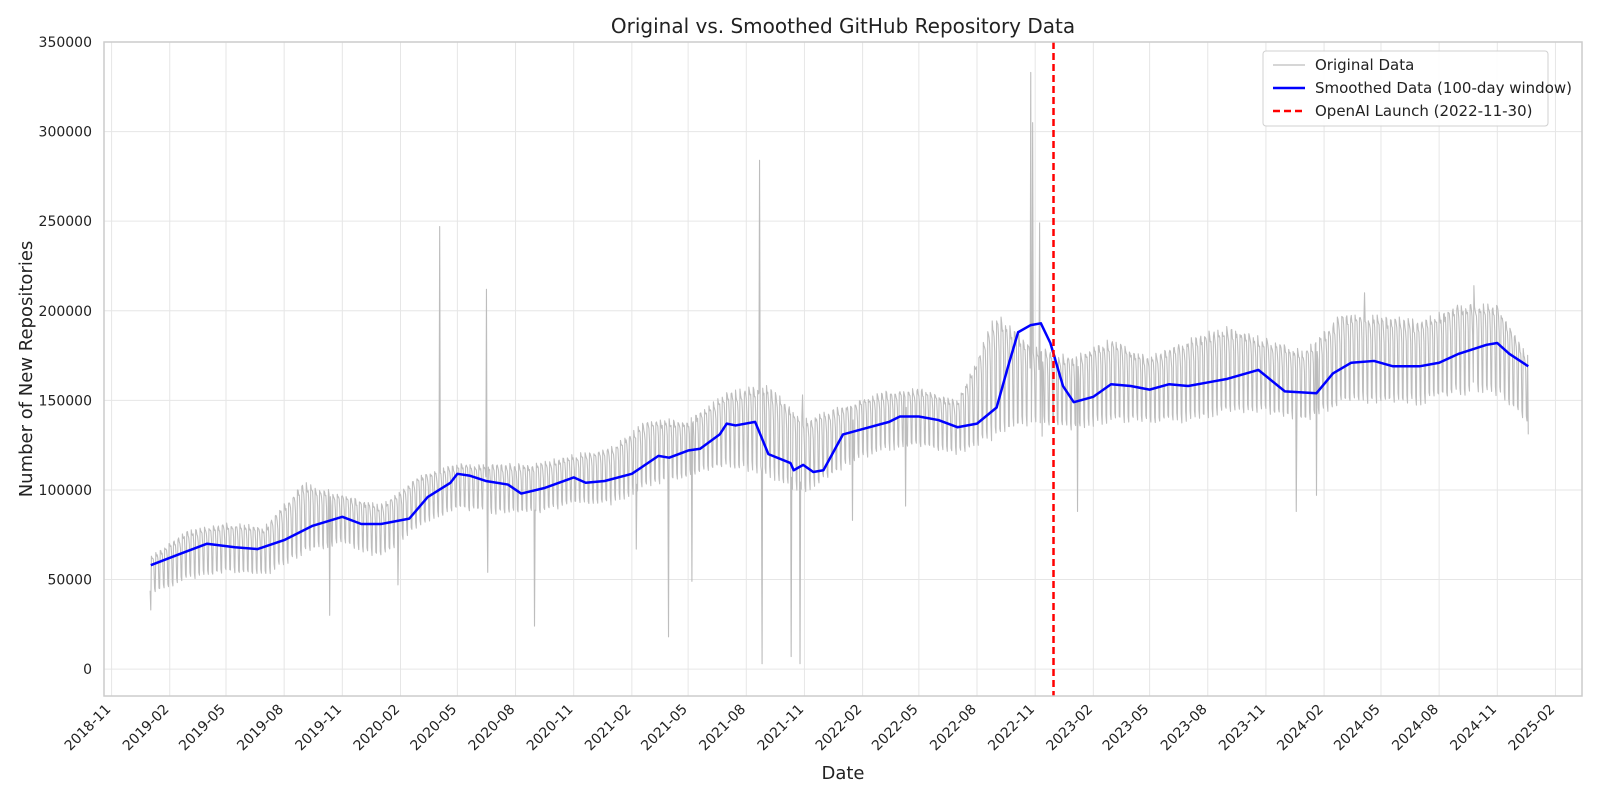 The width and height of the screenshot is (1600, 800). Describe the element at coordinates (65, 401) in the screenshot. I see `y-tick-label: 150000` at that location.